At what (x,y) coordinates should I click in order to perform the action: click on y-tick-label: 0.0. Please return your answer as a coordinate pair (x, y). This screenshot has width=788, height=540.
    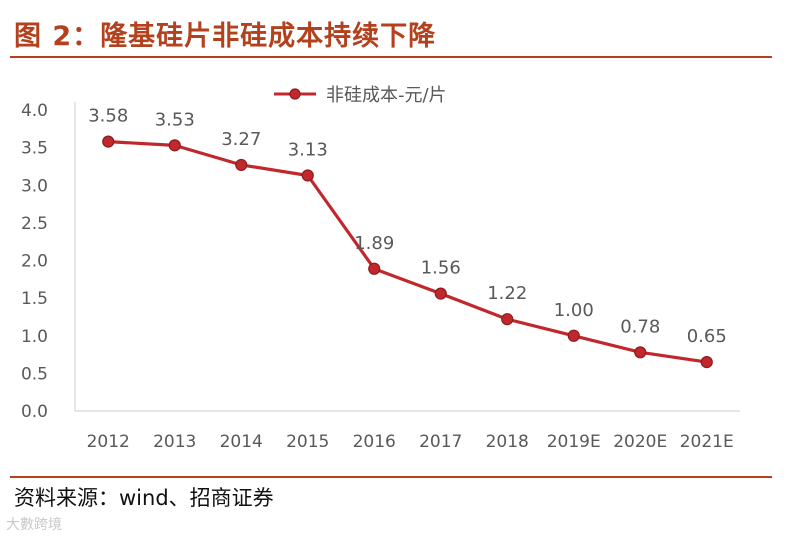
    Looking at the image, I should click on (34, 412).